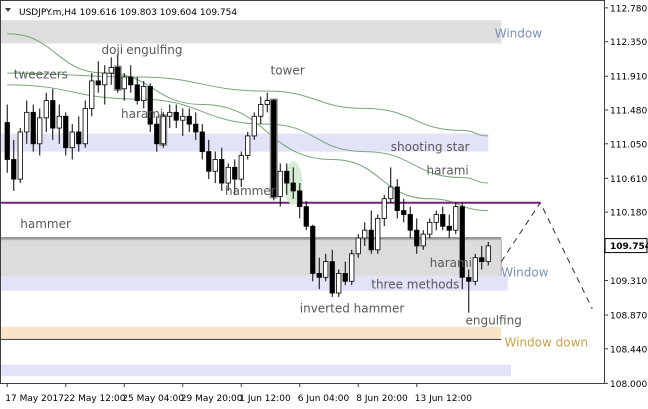  What do you see at coordinates (95, 399) in the screenshot?
I see `x-tick-label: 22 May 12:00` at bounding box center [95, 399].